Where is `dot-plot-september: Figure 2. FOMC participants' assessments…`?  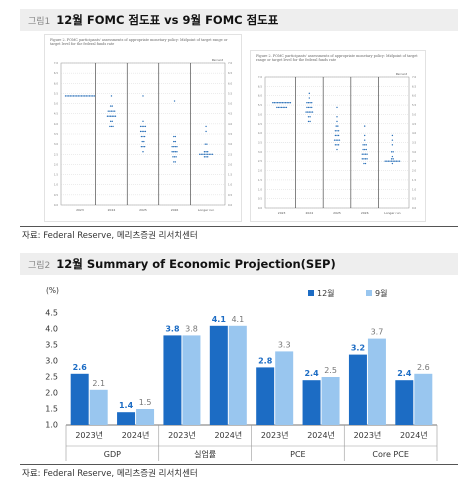 dot-plot-september: Figure 2. FOMC participants' assessments… is located at coordinates (338, 136).